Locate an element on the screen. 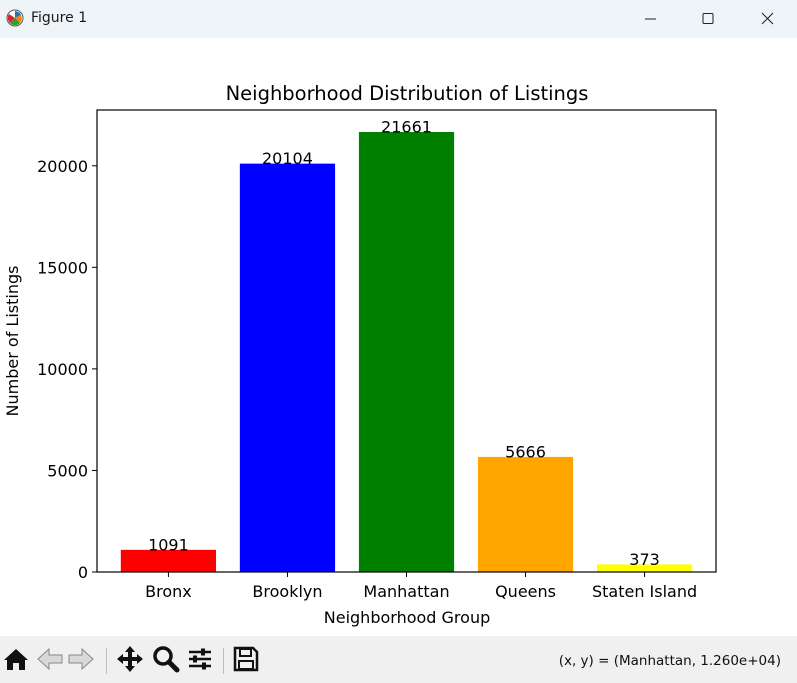 This screenshot has height=683, width=797. forward-button is located at coordinates (81, 659).